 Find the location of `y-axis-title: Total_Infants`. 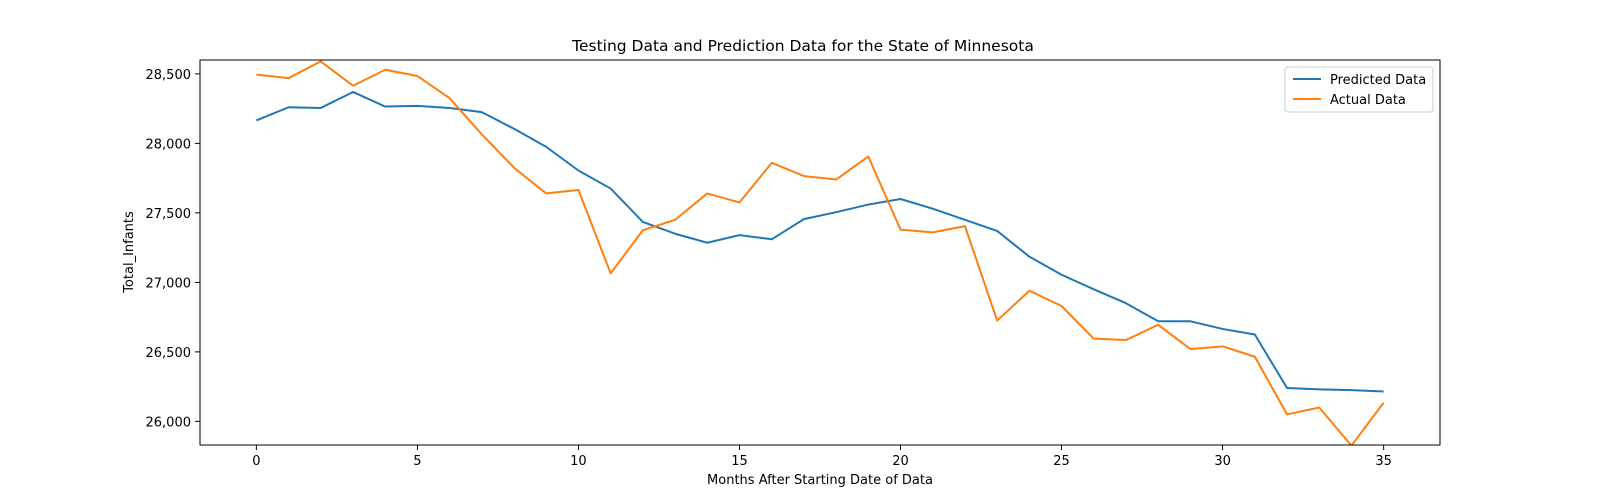

y-axis-title: Total_Infants is located at coordinates (129, 252).